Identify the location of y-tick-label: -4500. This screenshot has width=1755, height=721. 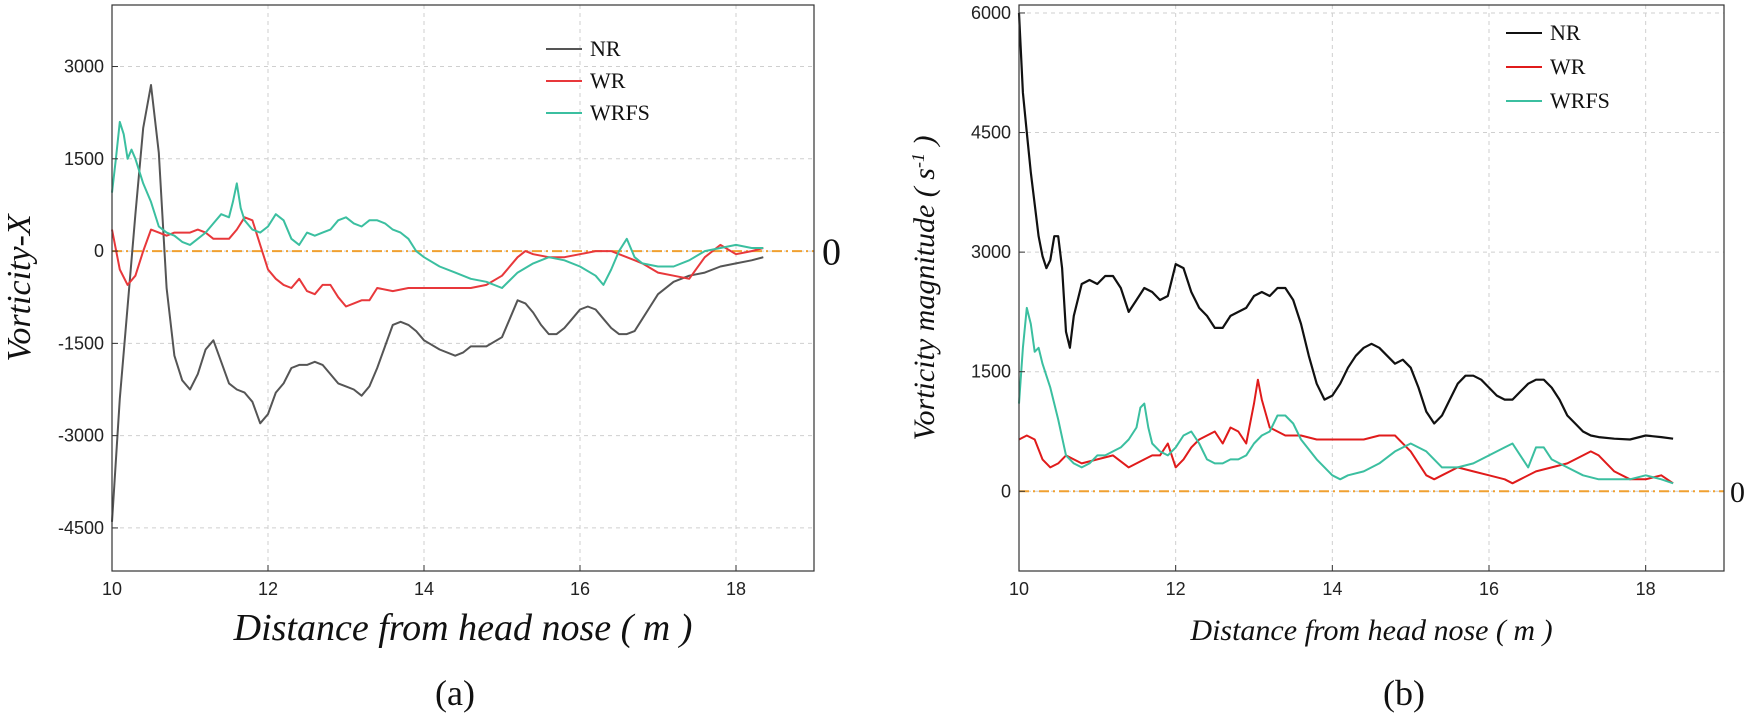
(81, 528).